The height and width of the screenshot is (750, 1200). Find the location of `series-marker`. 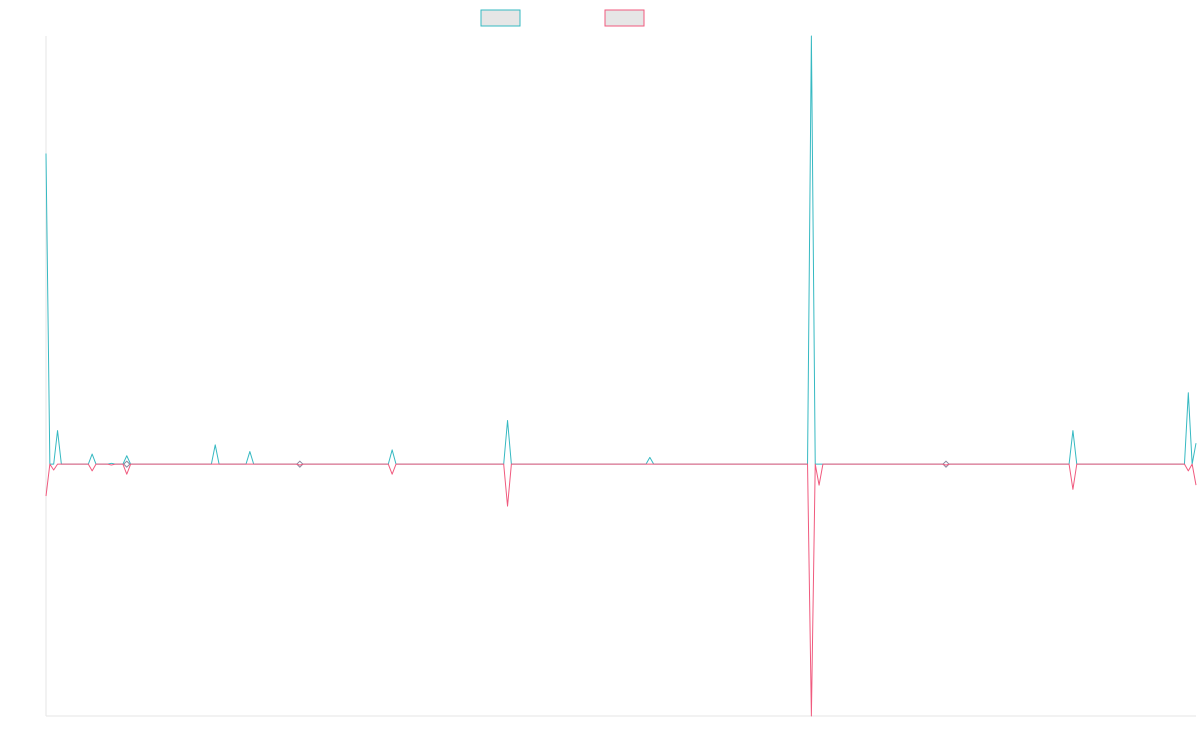

series-marker is located at coordinates (127, 464).